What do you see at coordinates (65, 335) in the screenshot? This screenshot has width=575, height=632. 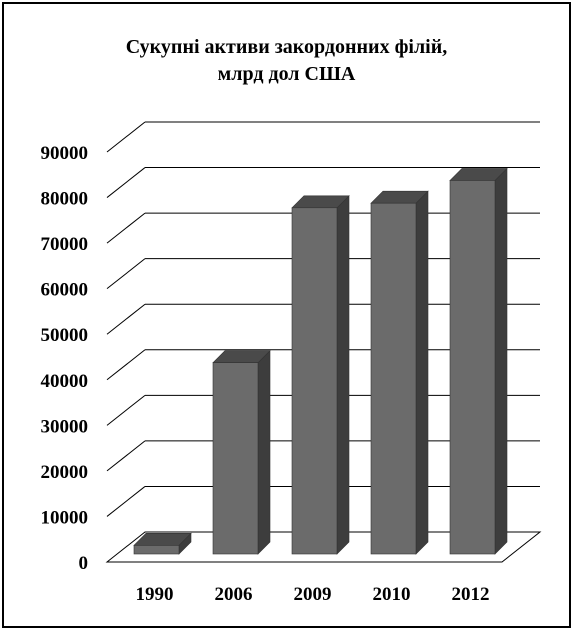 I see `y-tick-label: 50000` at bounding box center [65, 335].